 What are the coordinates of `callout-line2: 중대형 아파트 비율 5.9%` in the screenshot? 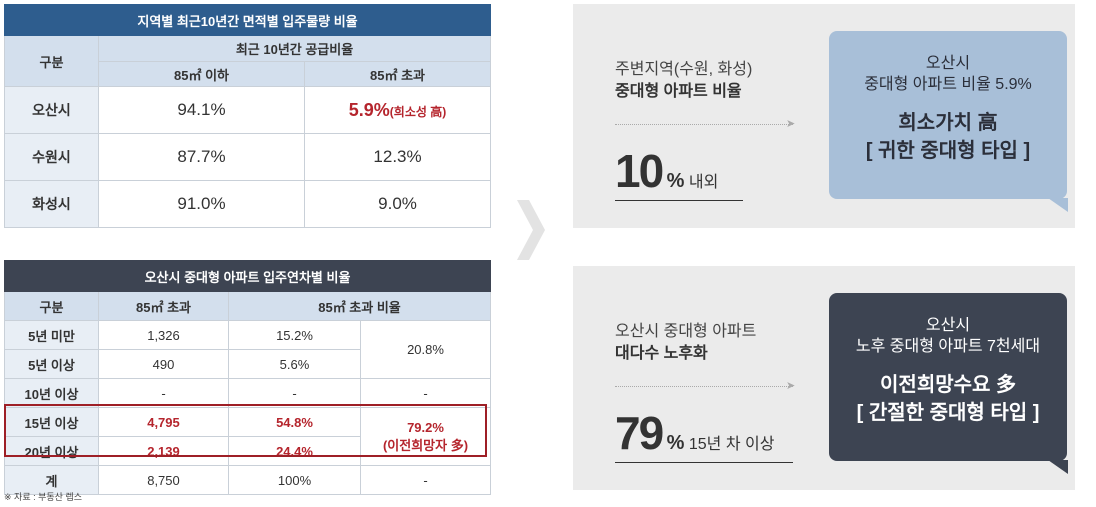 It's located at (948, 84).